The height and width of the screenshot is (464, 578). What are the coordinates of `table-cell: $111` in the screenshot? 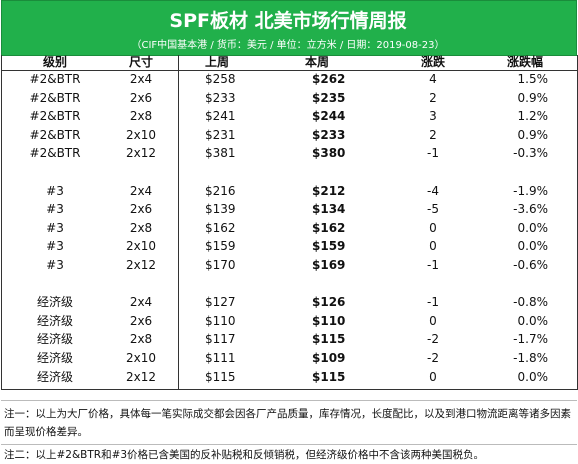 It's located at (220, 358).